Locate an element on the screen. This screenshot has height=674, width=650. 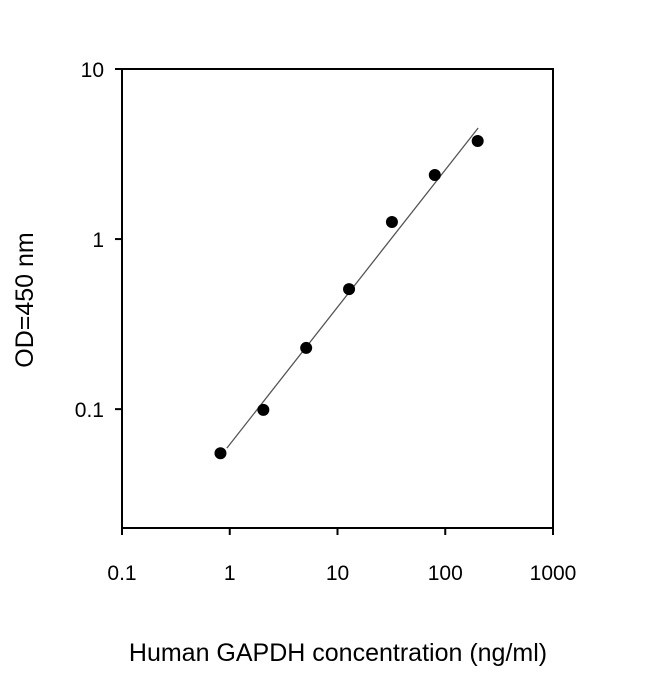
x-tick-label: 10 is located at coordinates (337, 573).